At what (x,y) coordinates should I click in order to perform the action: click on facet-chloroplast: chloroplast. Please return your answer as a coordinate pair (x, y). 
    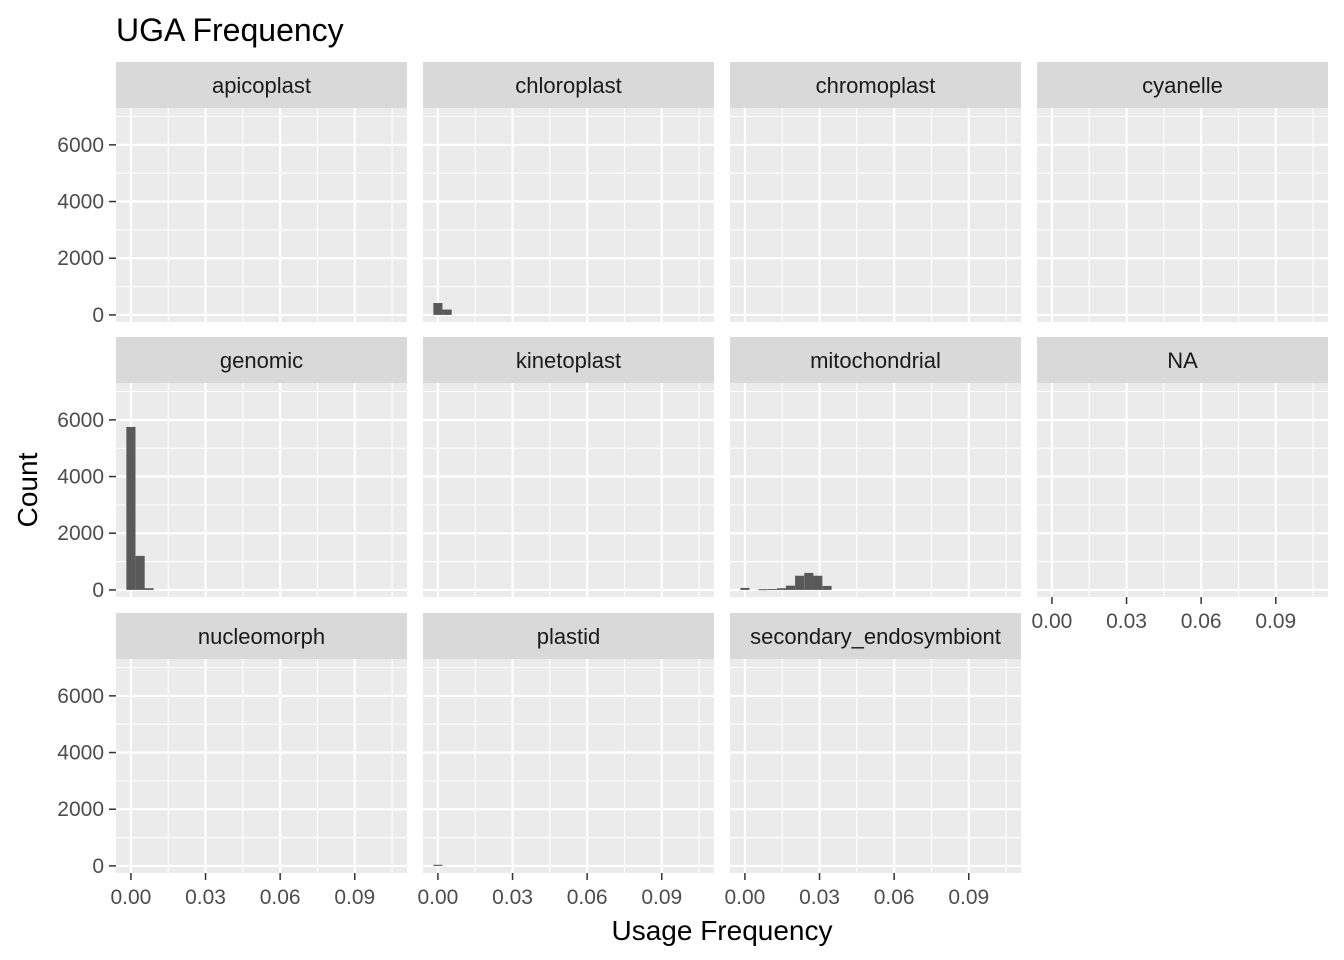
    Looking at the image, I should click on (568, 192).